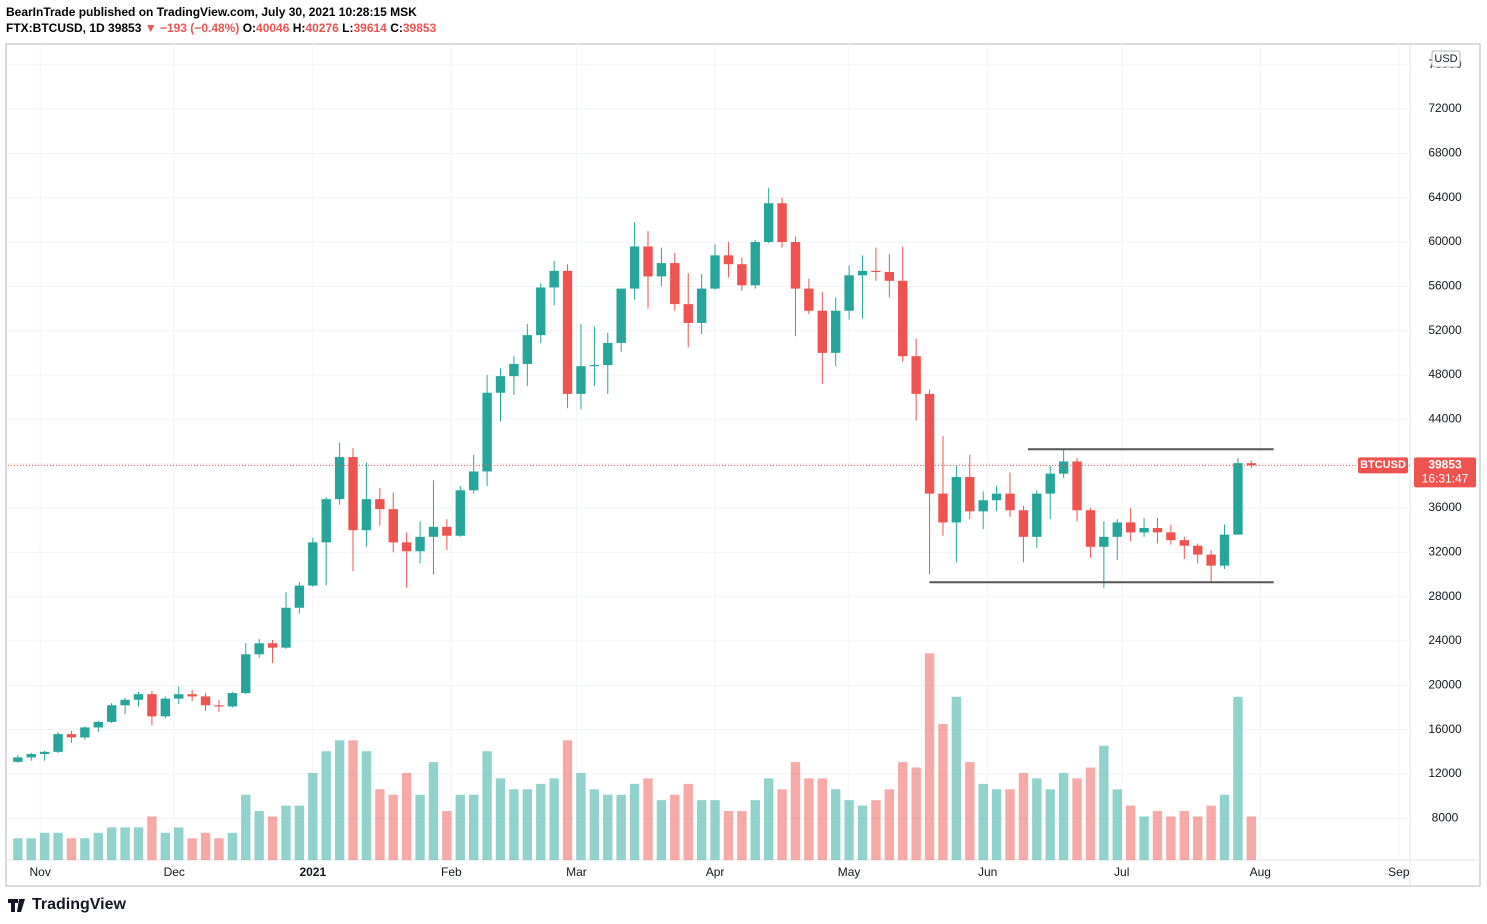 The width and height of the screenshot is (1487, 924). What do you see at coordinates (249, 28) in the screenshot?
I see `o-label: O:` at bounding box center [249, 28].